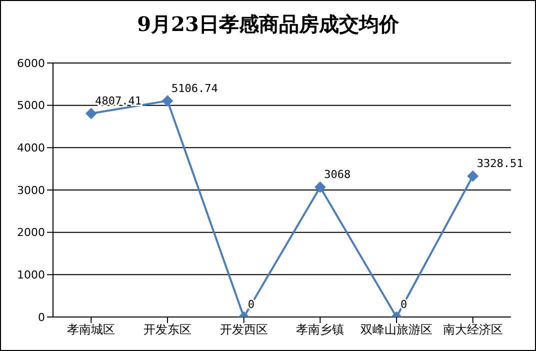 Image resolution: width=536 pixels, height=351 pixels. Describe the element at coordinates (396, 329) in the screenshot. I see `x-tick-label: 双峰山旅游区` at that location.